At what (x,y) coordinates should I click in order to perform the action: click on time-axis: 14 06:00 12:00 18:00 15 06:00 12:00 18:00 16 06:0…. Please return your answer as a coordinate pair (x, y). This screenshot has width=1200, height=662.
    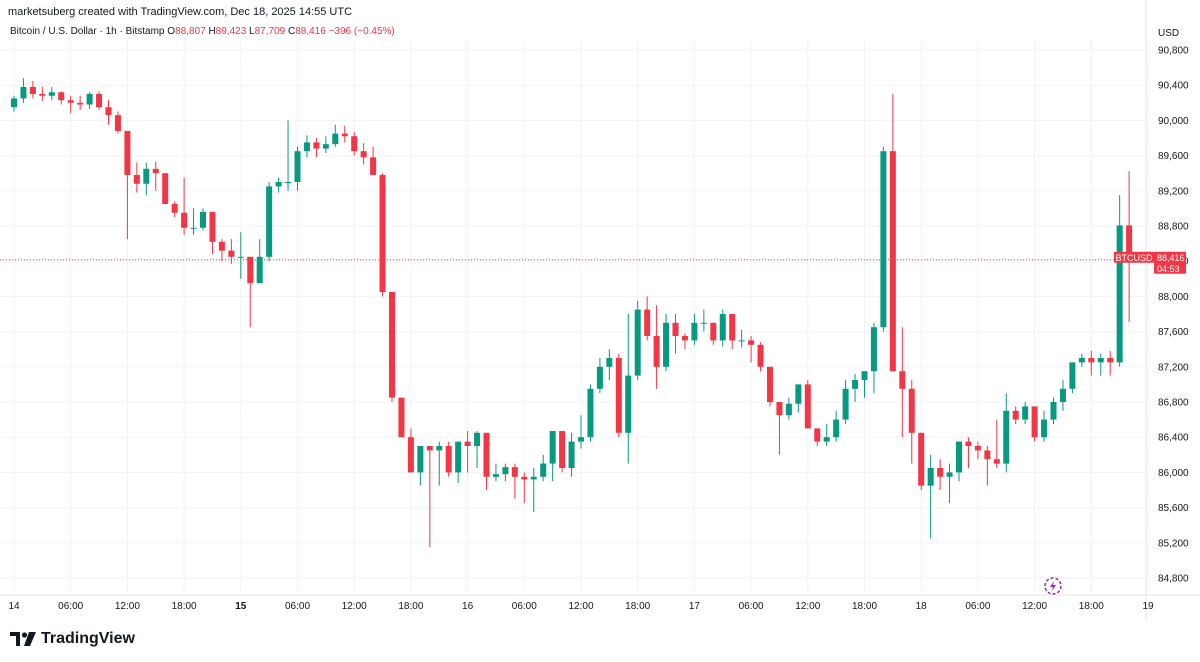
    Looking at the image, I should click on (581, 606).